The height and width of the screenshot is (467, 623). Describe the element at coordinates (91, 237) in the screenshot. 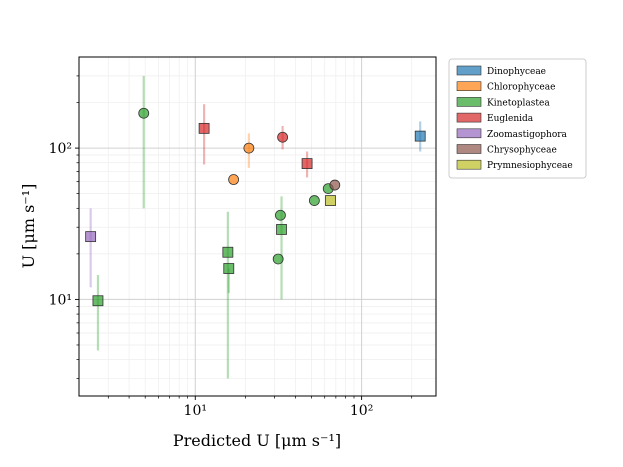

I see `marker-square-zoomastigophora` at that location.